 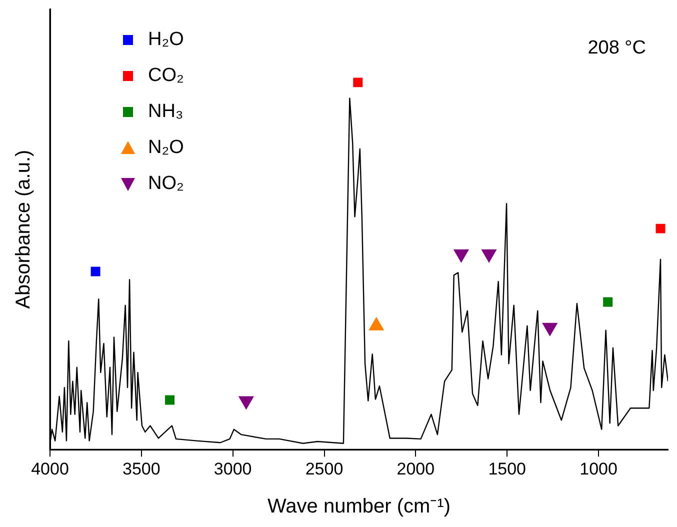 I want to click on legend-label: H₂O, so click(x=166, y=40).